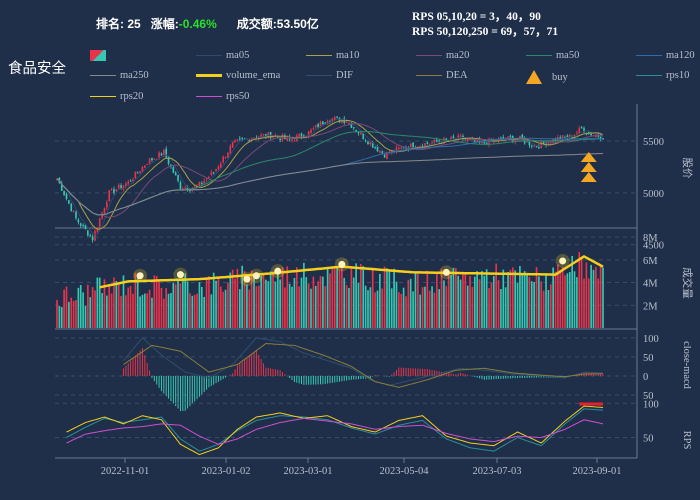  What do you see at coordinates (207, 23) in the screenshot?
I see `header-stats: 排名: 25 涨幅:-0.46% 成交额:53.50亿` at bounding box center [207, 23].